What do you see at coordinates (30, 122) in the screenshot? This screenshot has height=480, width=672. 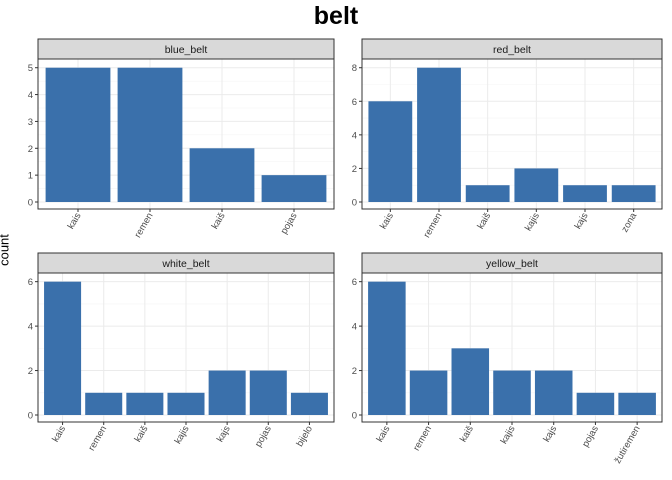 I see `y-tick-label: 3` at bounding box center [30, 122].